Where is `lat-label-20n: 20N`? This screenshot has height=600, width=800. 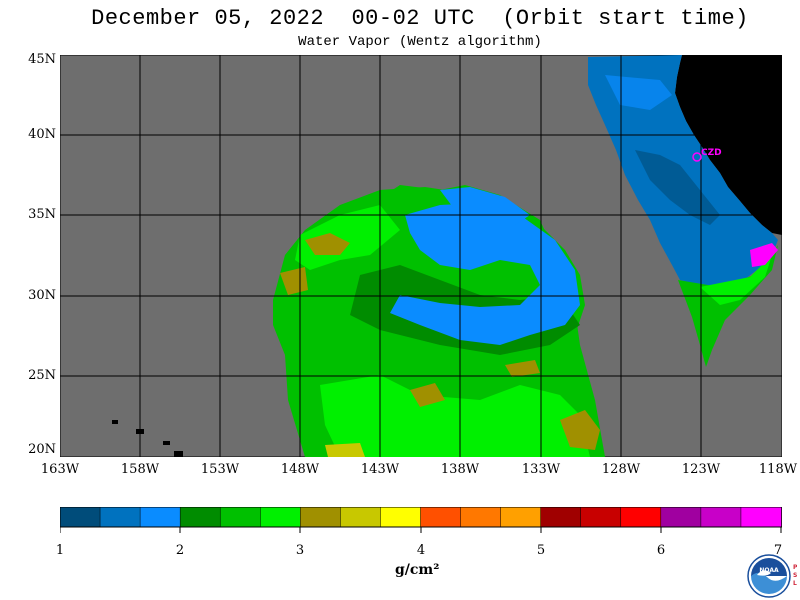
lat-label-20n: 20N is located at coordinates (42, 449).